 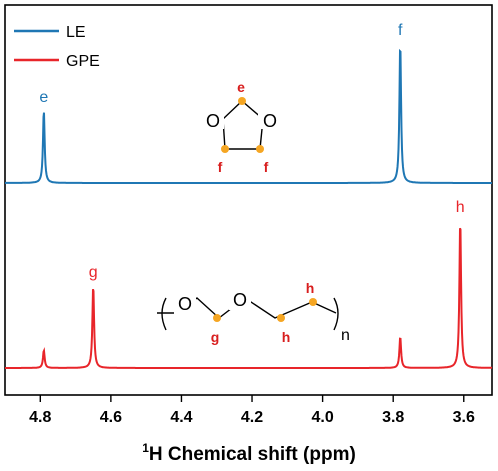 What do you see at coordinates (241, 87) in the screenshot?
I see `atom-label-e: e` at bounding box center [241, 87].